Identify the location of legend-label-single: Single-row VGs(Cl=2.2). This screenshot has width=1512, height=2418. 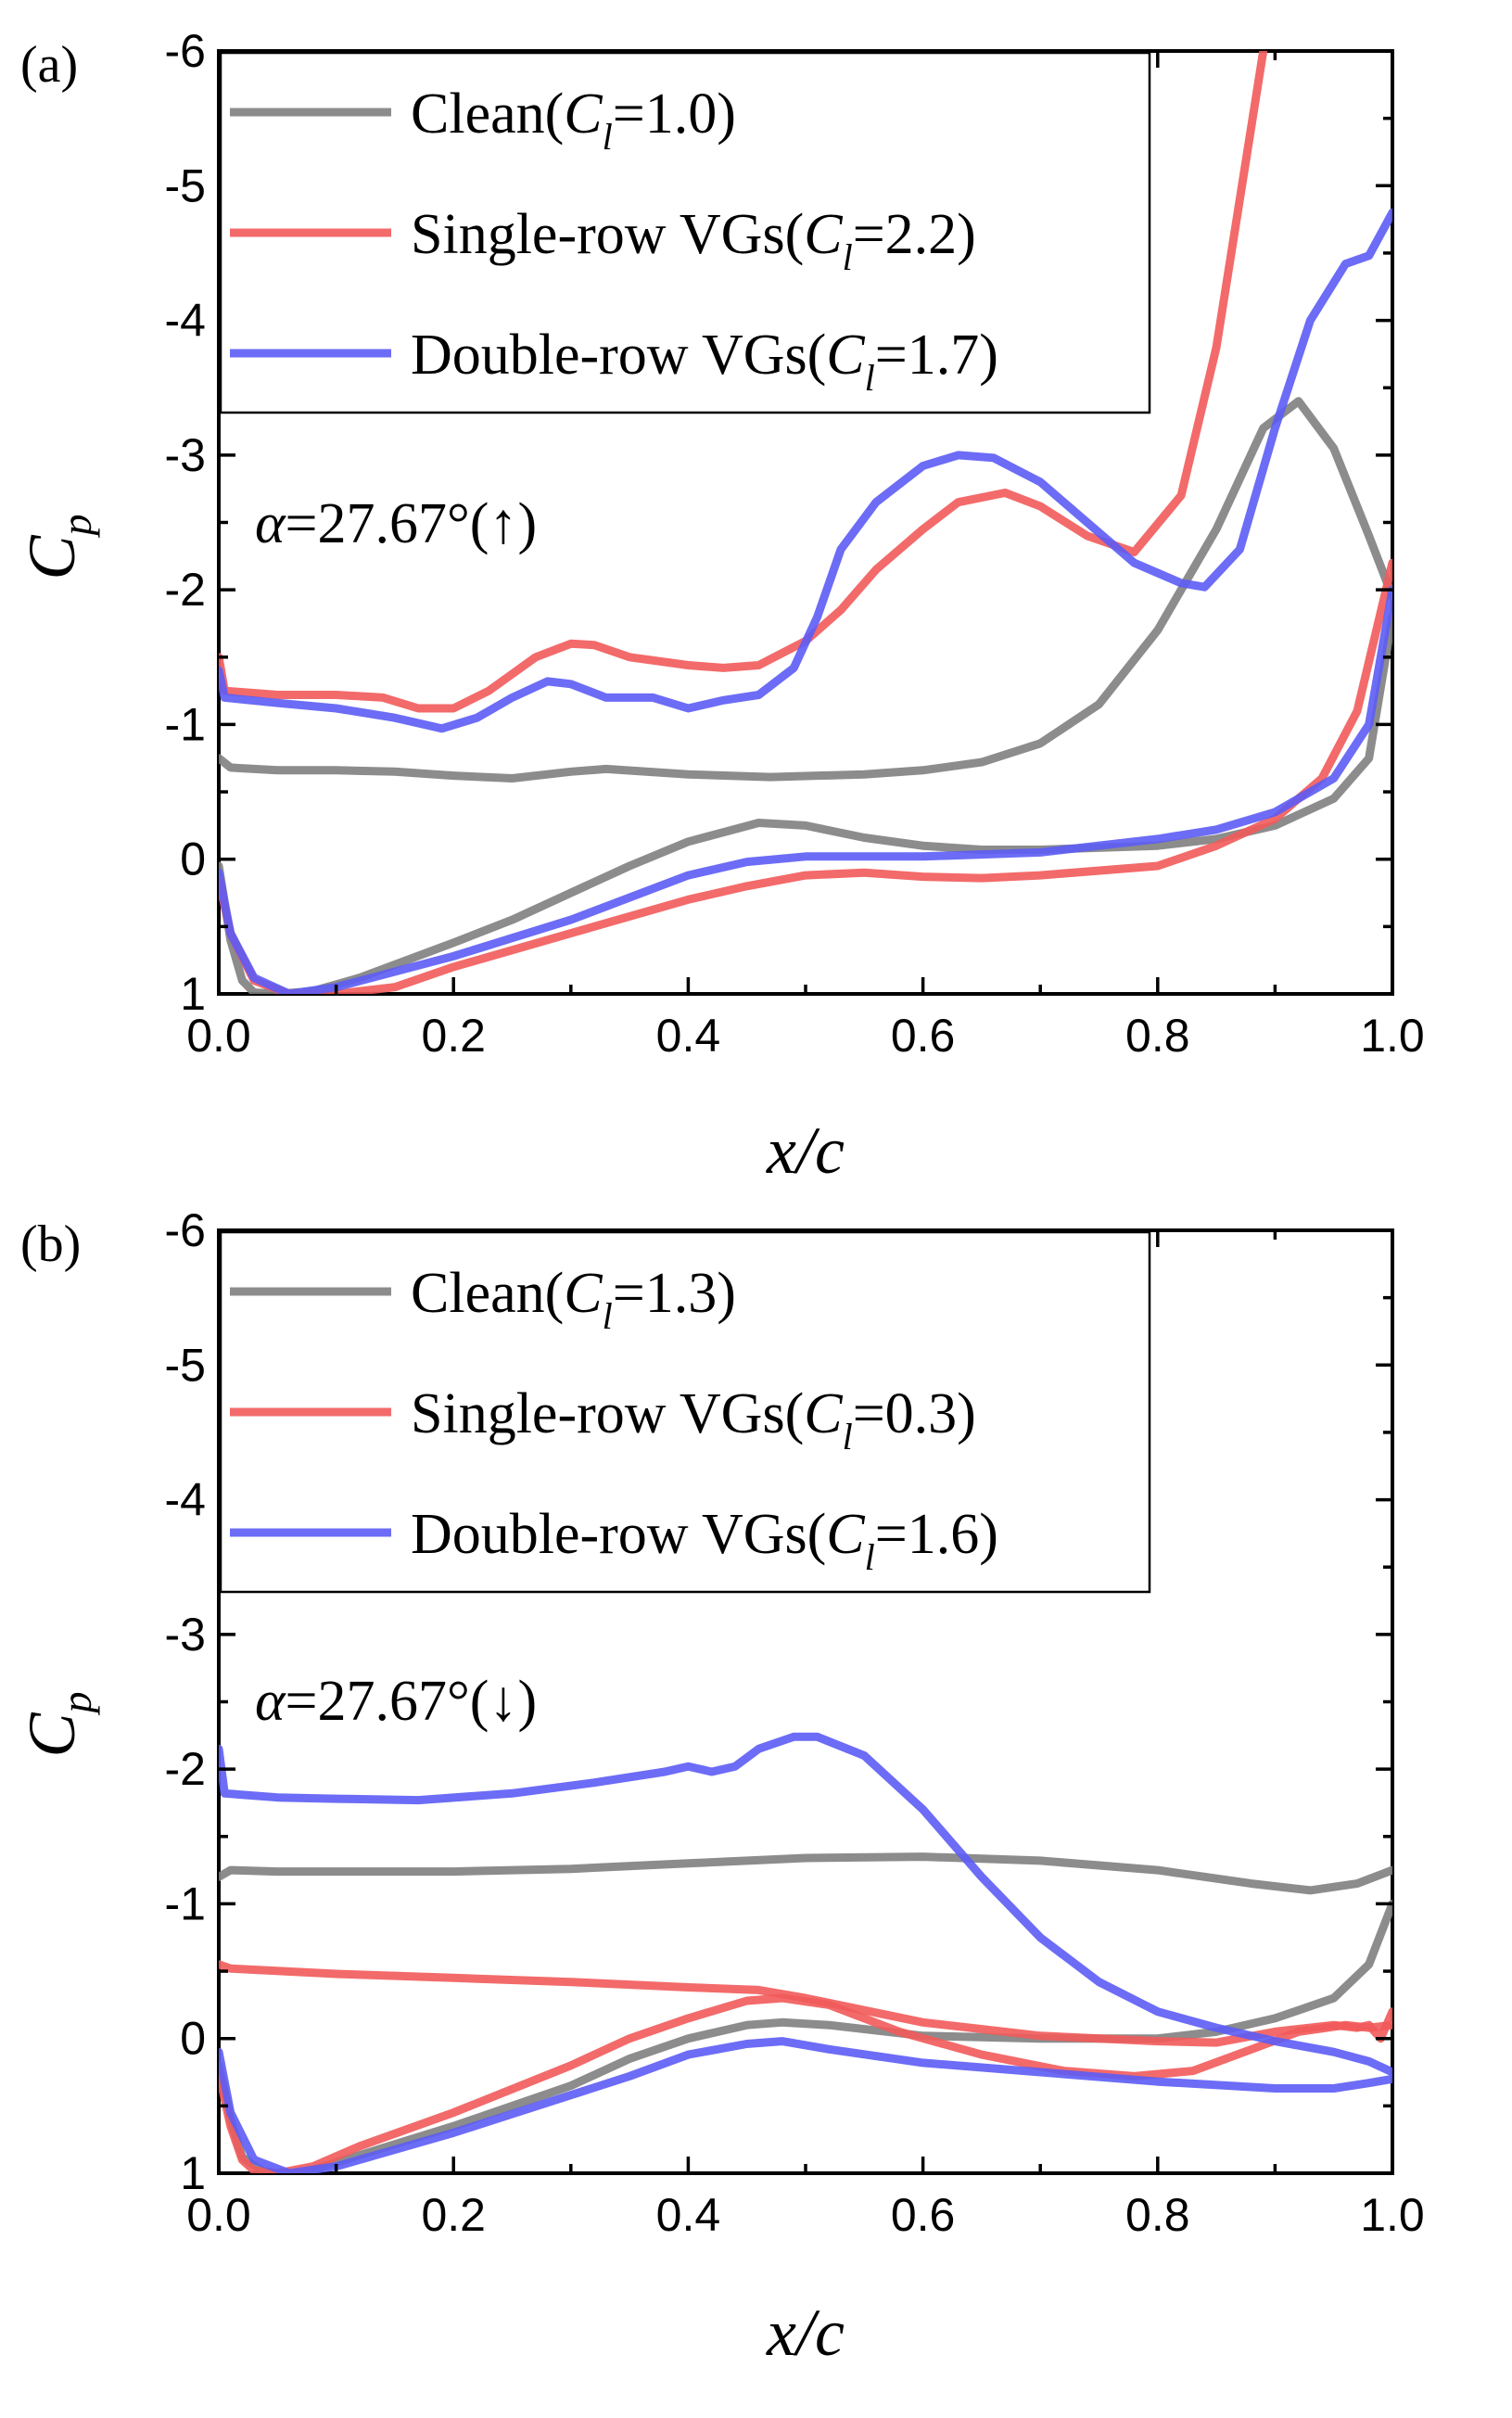
(693, 240).